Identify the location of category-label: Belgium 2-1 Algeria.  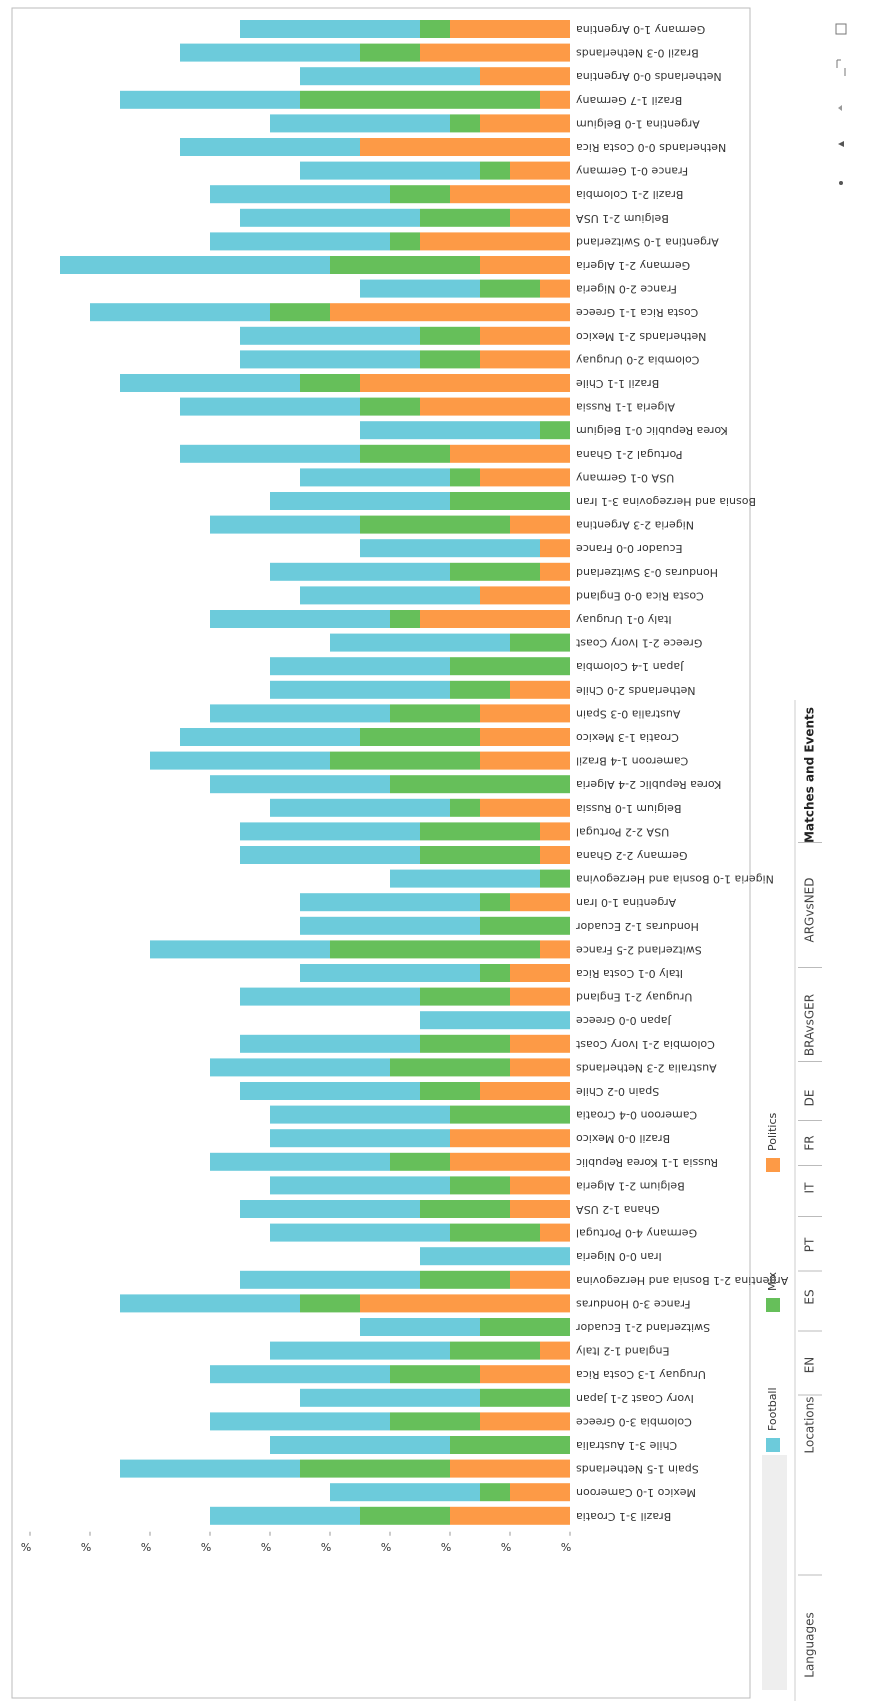
(630, 1185).